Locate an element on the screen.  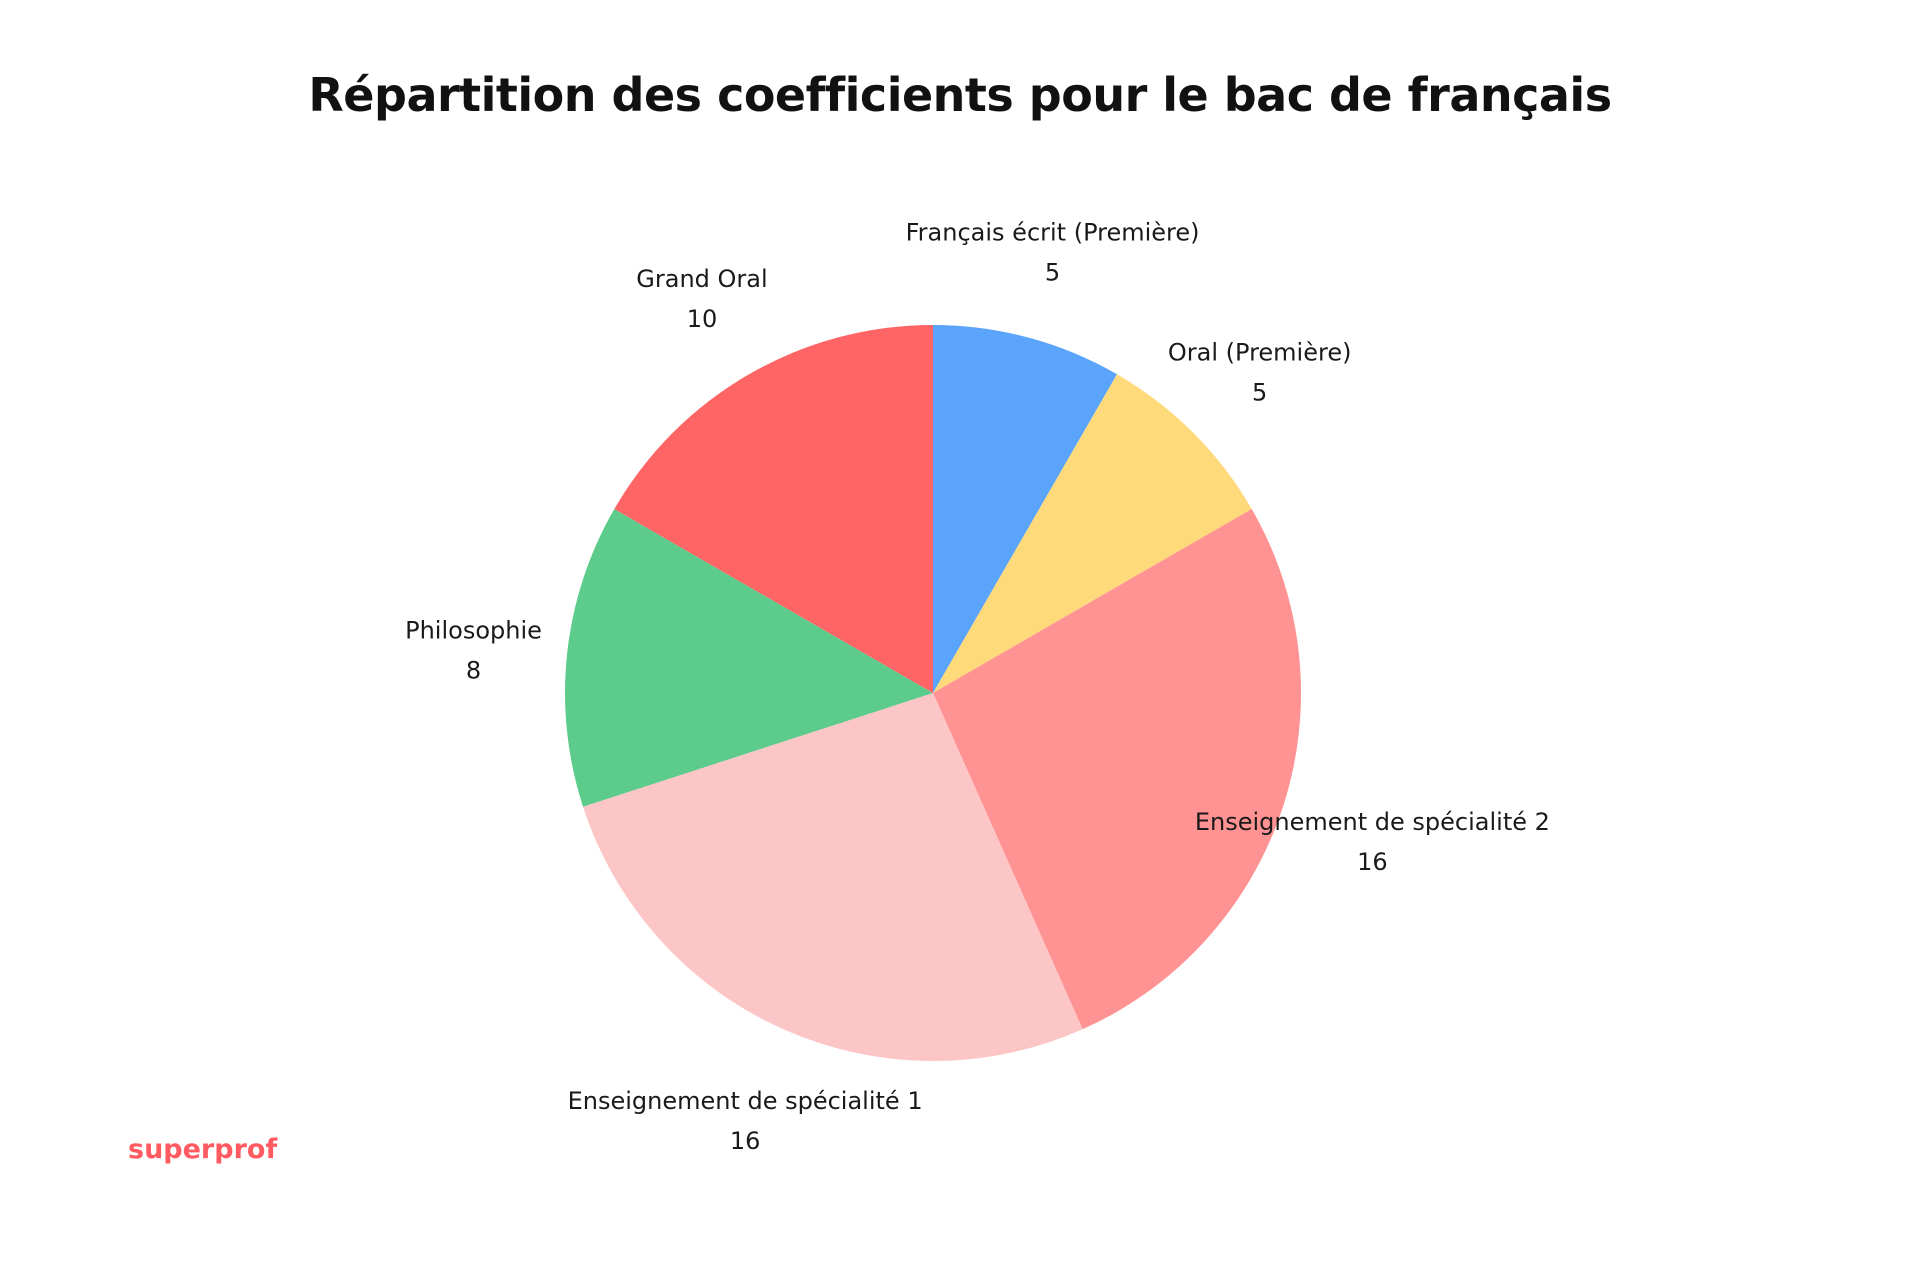
slice-label-enseignement-de-specialite-1: Enseignement de spécialité 1 is located at coordinates (745, 1101).